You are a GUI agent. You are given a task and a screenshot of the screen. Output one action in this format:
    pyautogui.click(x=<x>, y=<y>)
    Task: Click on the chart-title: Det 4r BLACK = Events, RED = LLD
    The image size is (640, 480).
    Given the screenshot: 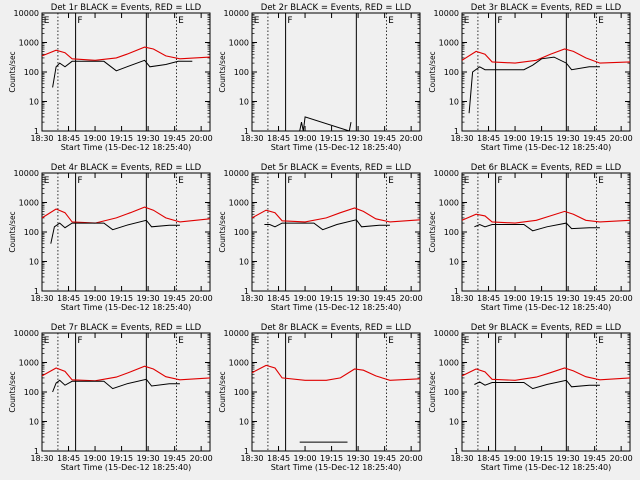 What is the action you would take?
    pyautogui.click(x=126, y=168)
    